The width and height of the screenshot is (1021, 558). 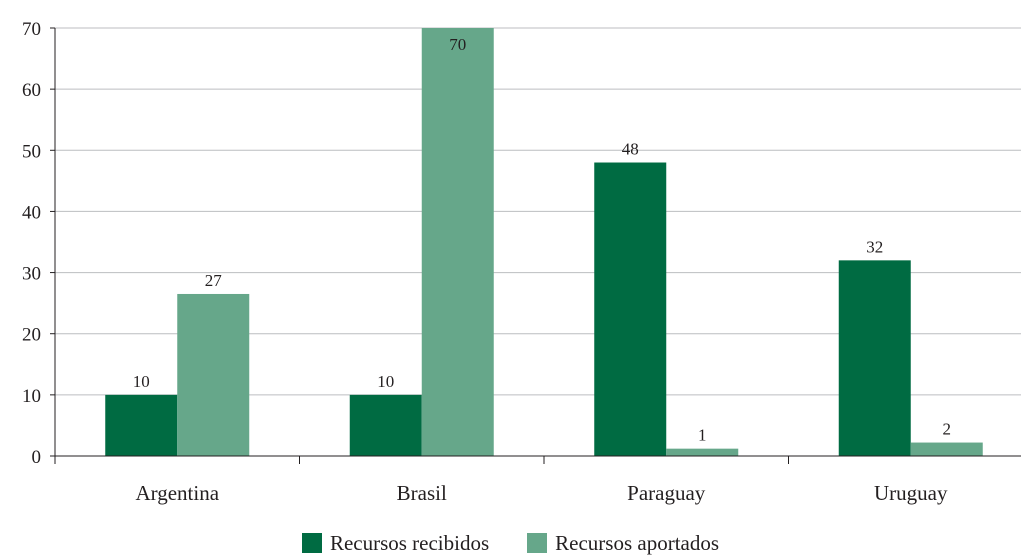 What do you see at coordinates (31, 243) in the screenshot?
I see `y-axis-tick-labels: 0 10 20 30 40 50 60 70` at bounding box center [31, 243].